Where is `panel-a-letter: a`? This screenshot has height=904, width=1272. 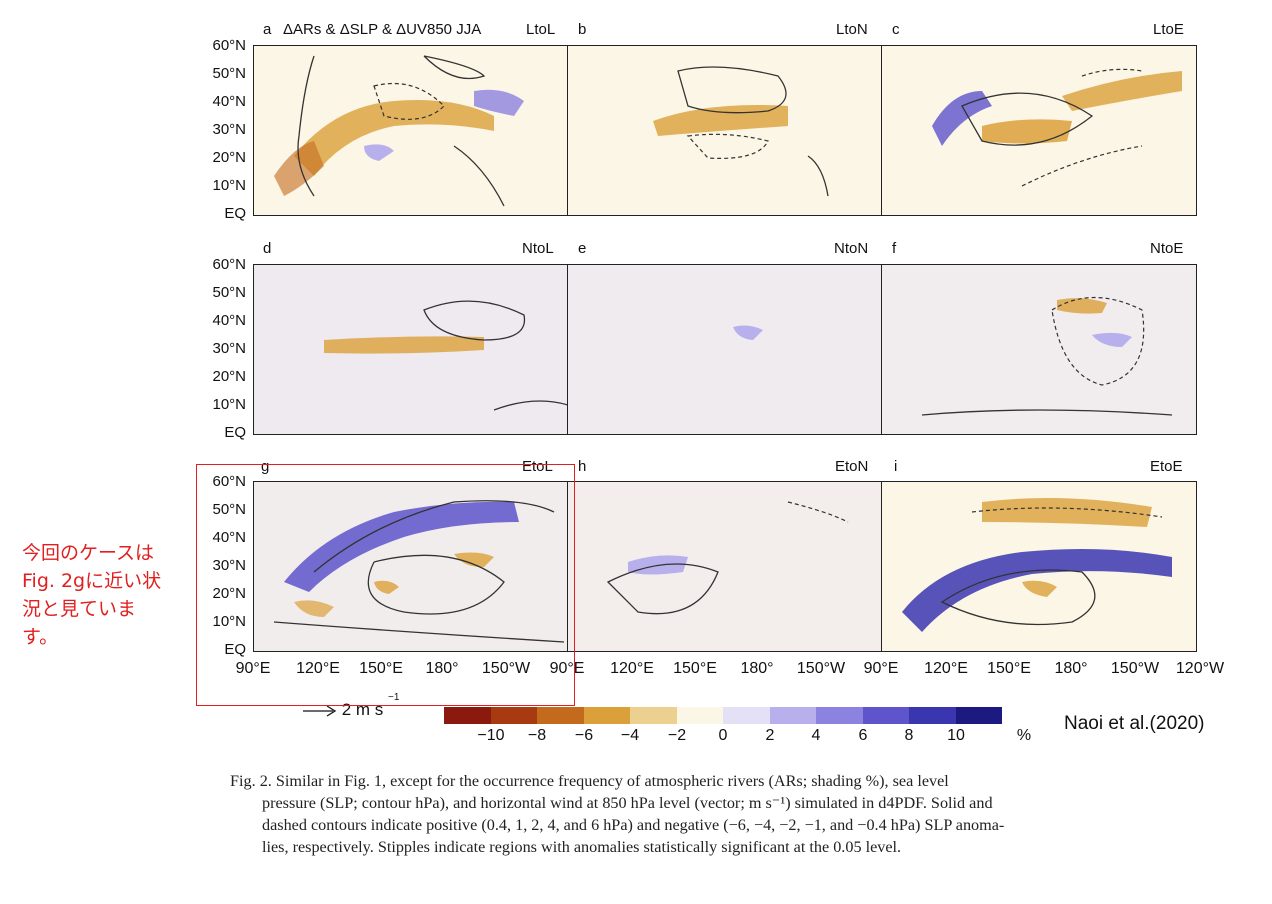 panel-a-letter: a is located at coordinates (267, 29).